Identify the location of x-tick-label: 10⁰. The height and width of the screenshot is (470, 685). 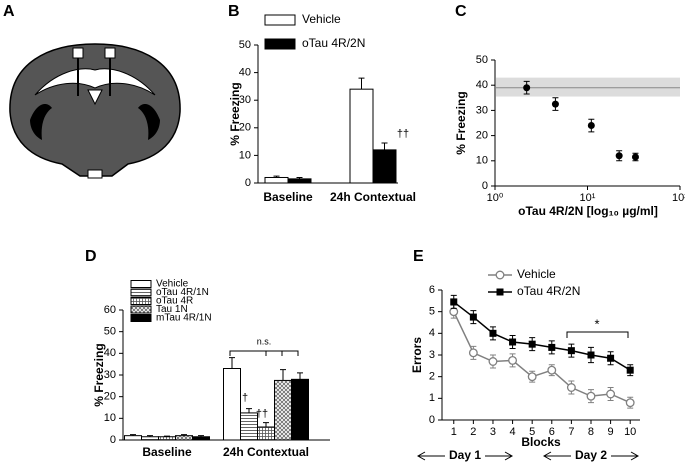
(495, 198).